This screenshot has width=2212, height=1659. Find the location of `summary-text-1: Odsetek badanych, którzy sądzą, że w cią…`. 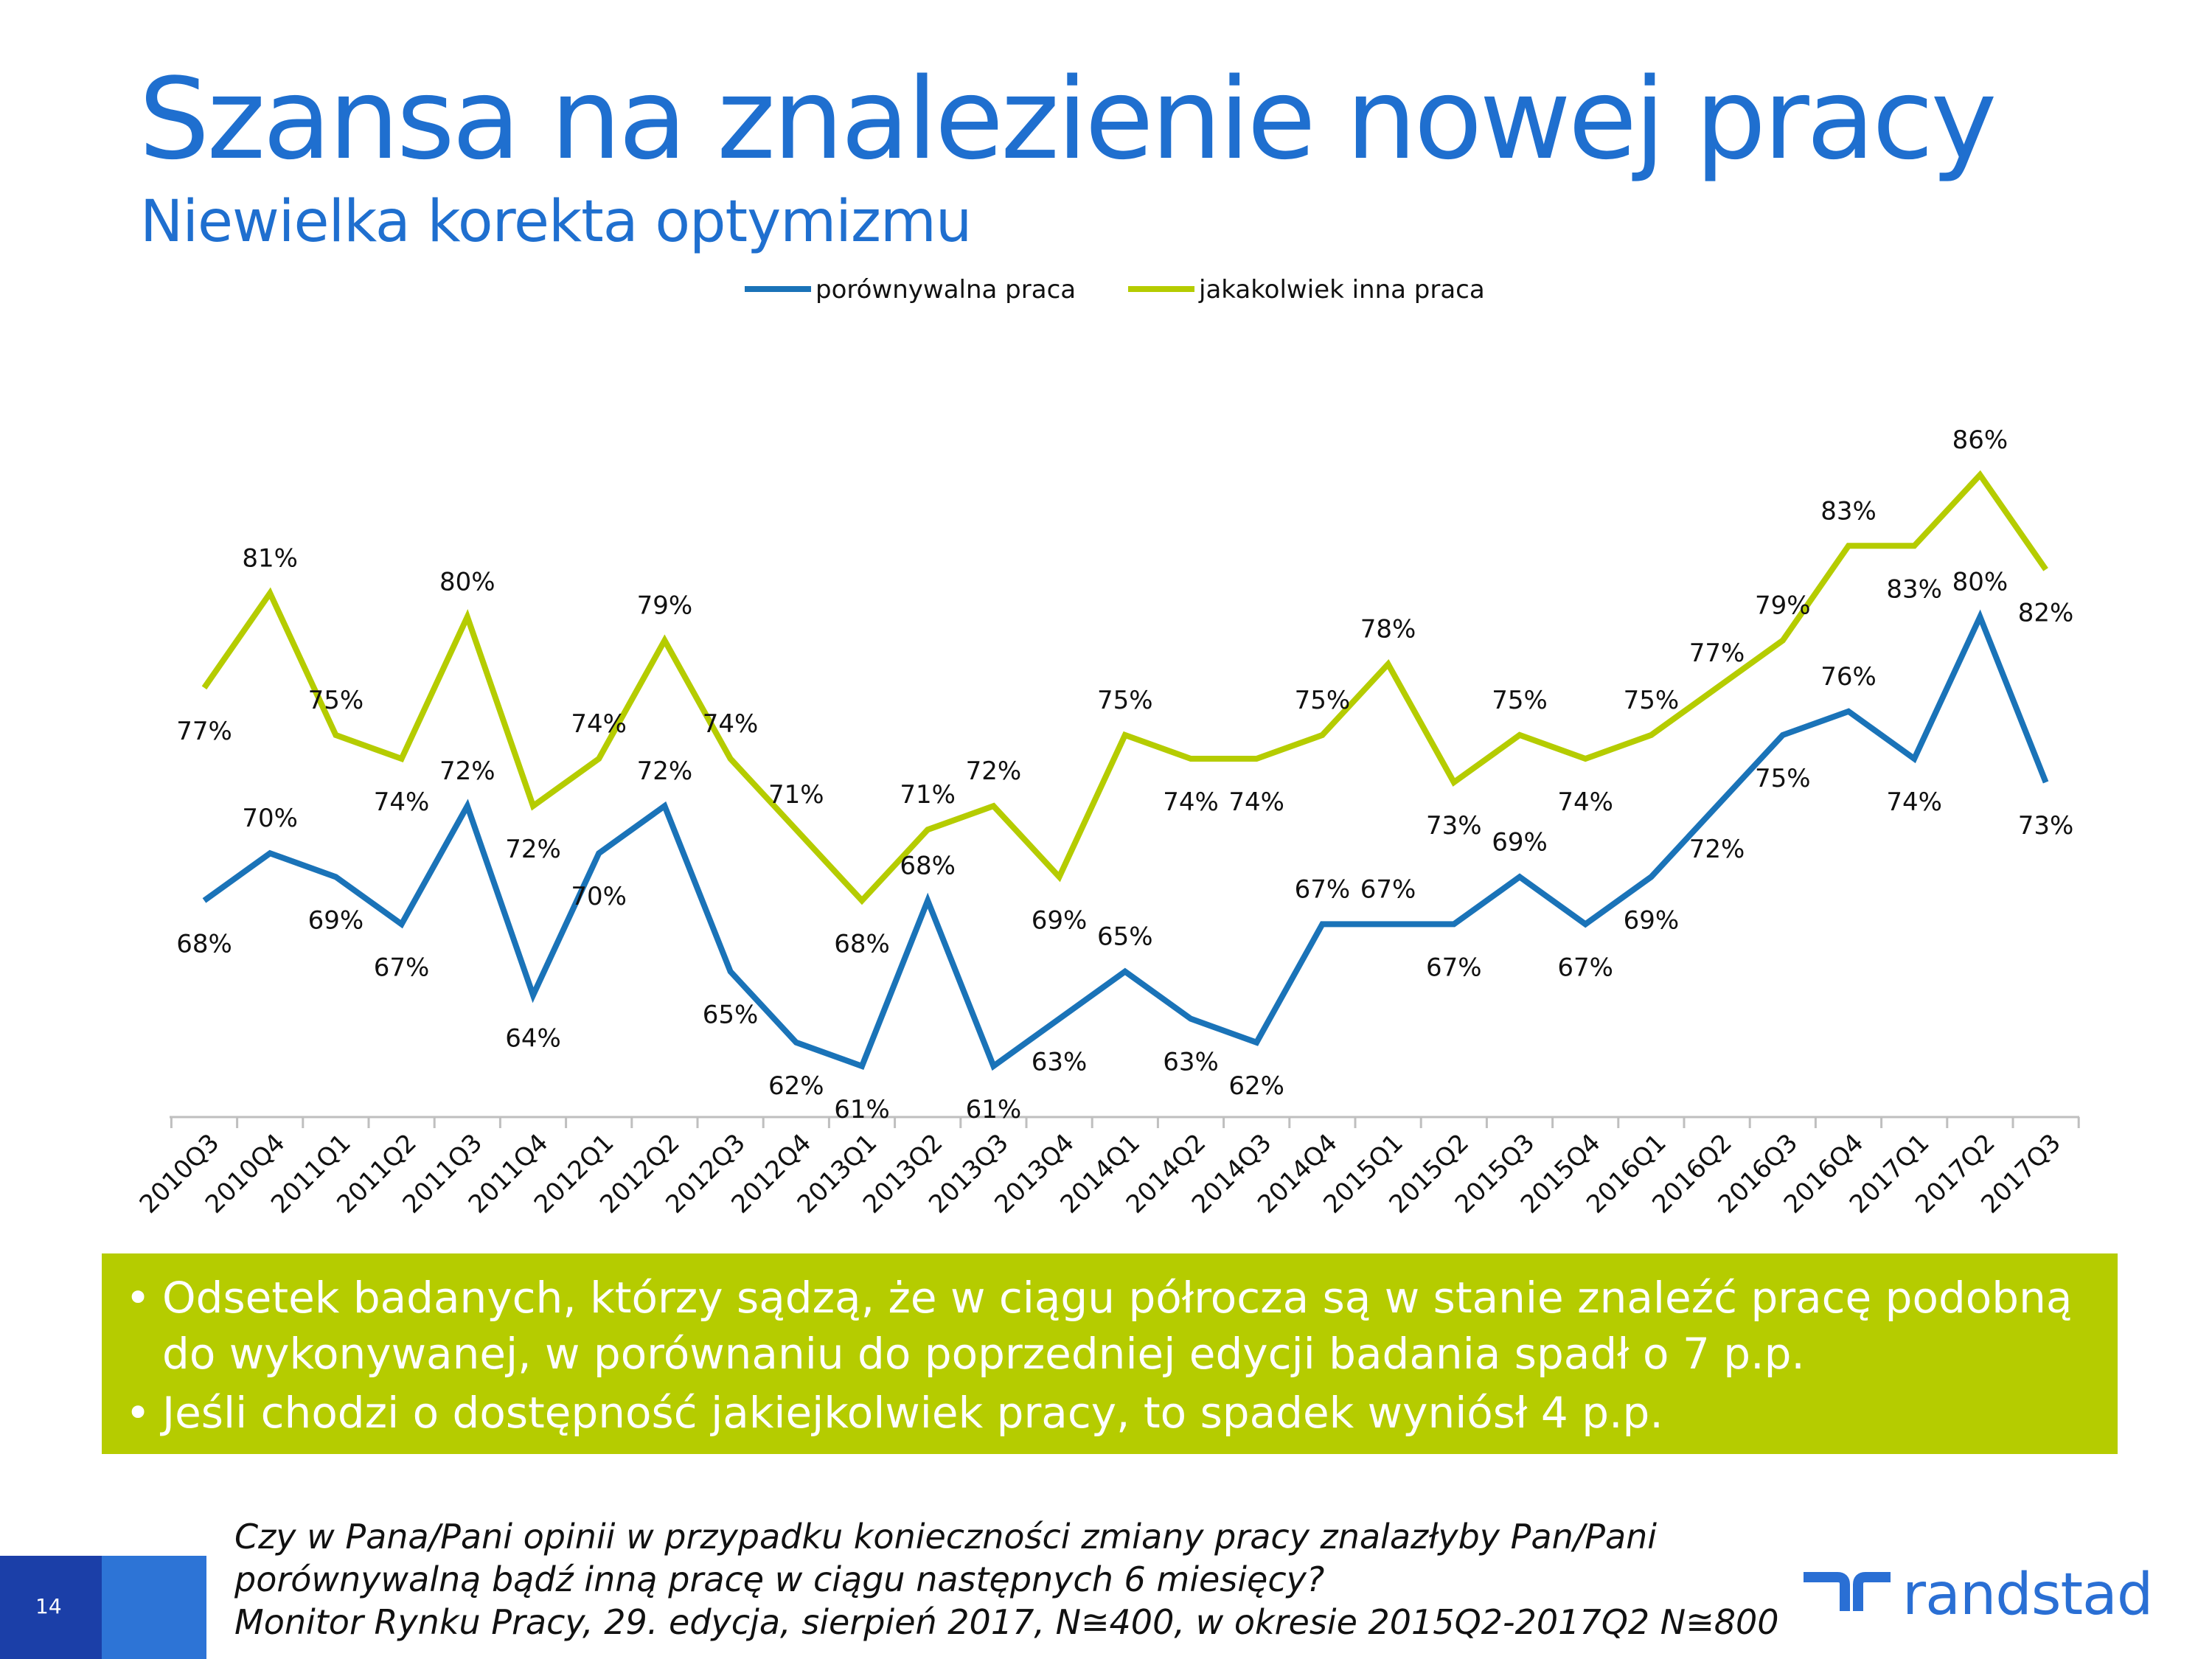

summary-text-1: Odsetek badanych, którzy sądzą, że w cią… is located at coordinates (1117, 1326).